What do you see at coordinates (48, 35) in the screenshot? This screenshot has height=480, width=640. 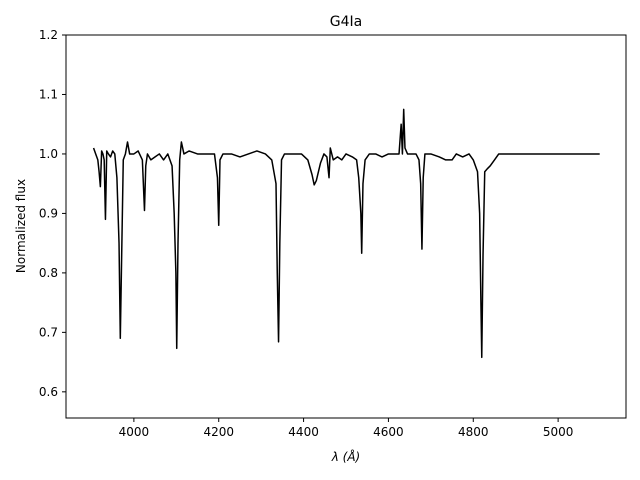 I see `y-tick-label: 1.2` at bounding box center [48, 35].